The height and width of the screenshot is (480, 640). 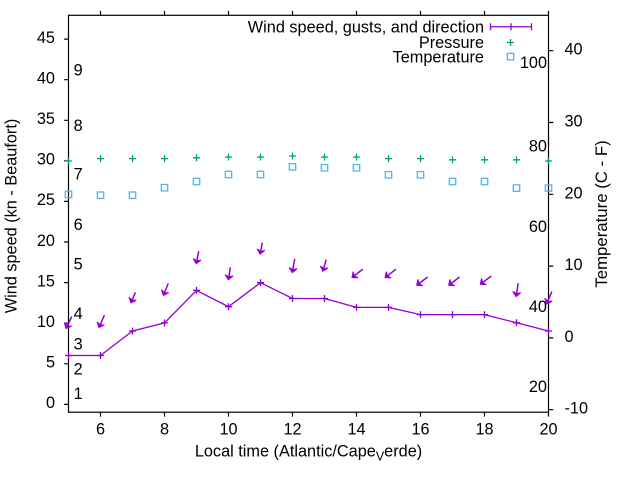 I want to click on svg-text: 35, so click(x=46, y=119).